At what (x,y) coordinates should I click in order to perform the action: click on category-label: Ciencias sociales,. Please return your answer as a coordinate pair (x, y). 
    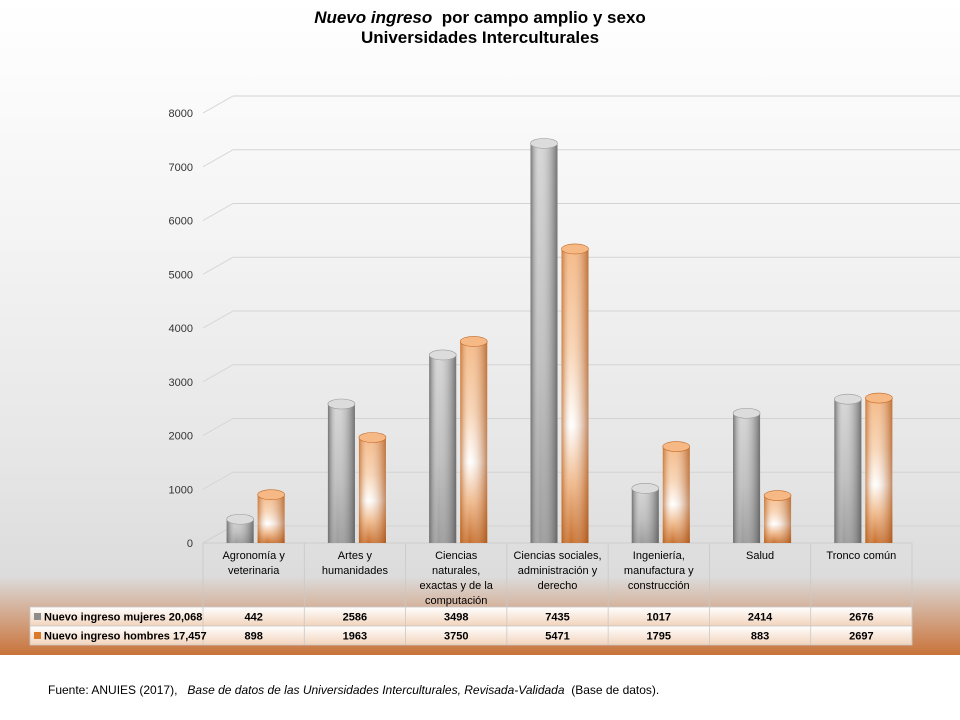
    Looking at the image, I should click on (557, 556).